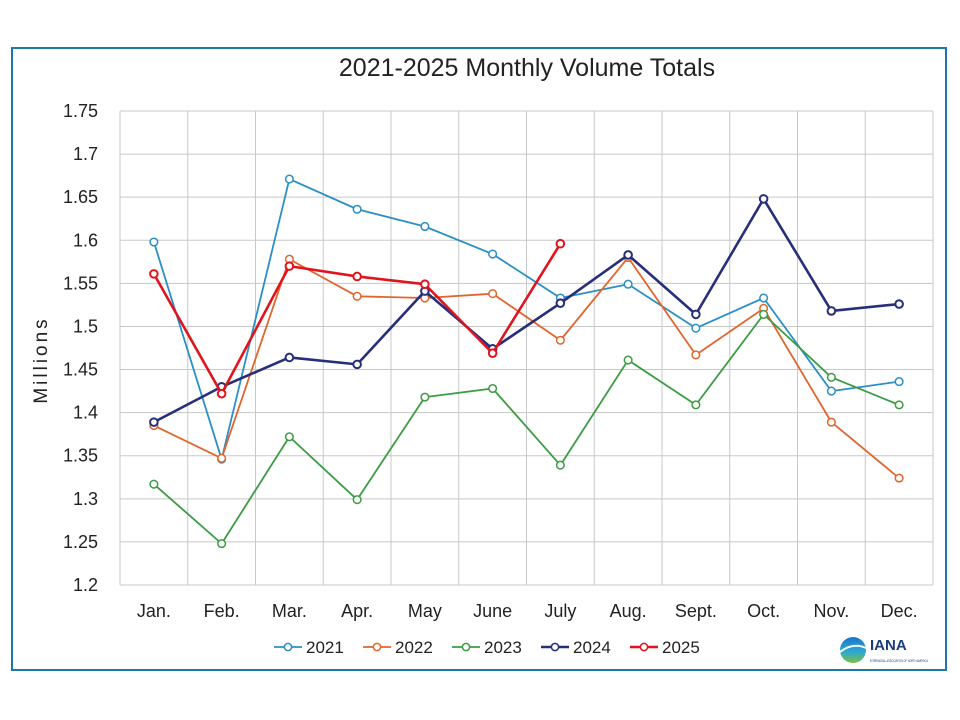 The image size is (960, 720). Describe the element at coordinates (763, 611) in the screenshot. I see `x-tick-label: Oct.` at that location.